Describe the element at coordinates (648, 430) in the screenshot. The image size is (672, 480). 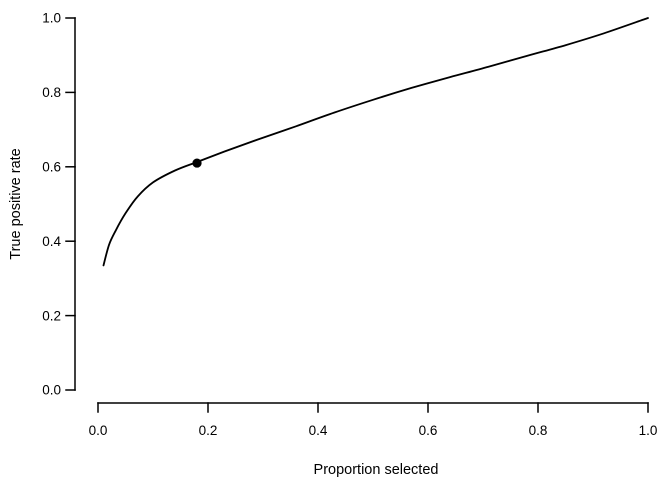
I see `x-tick-label: 1.0` at that location.